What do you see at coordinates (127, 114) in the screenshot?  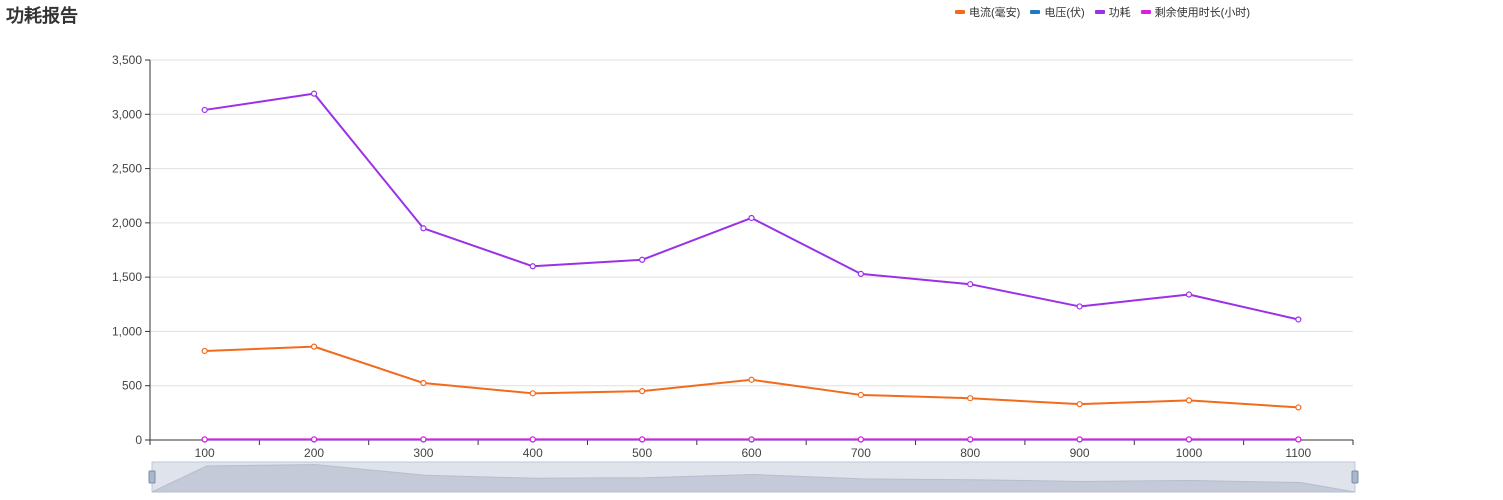 I see `y-tick-label: 3,000` at bounding box center [127, 114].